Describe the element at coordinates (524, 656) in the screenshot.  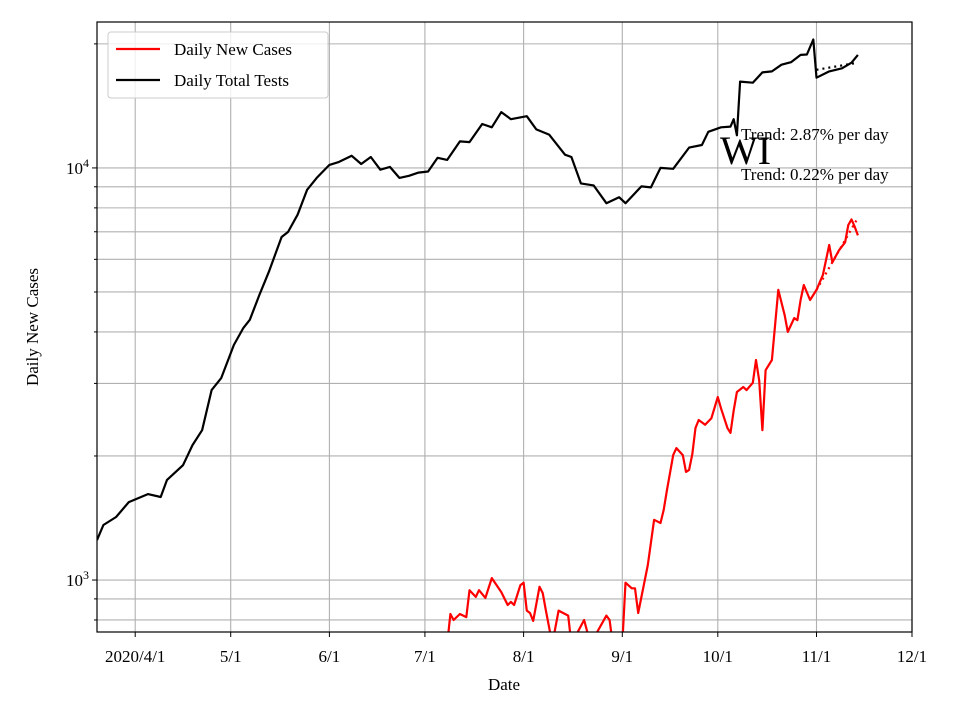
I see `x-tick-label: 8/1` at that location.